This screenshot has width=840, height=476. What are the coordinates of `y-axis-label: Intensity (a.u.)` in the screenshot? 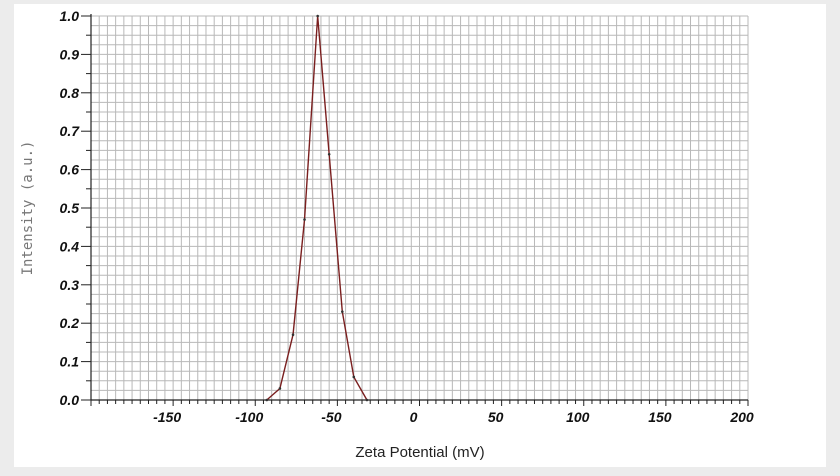 It's located at (28, 208).